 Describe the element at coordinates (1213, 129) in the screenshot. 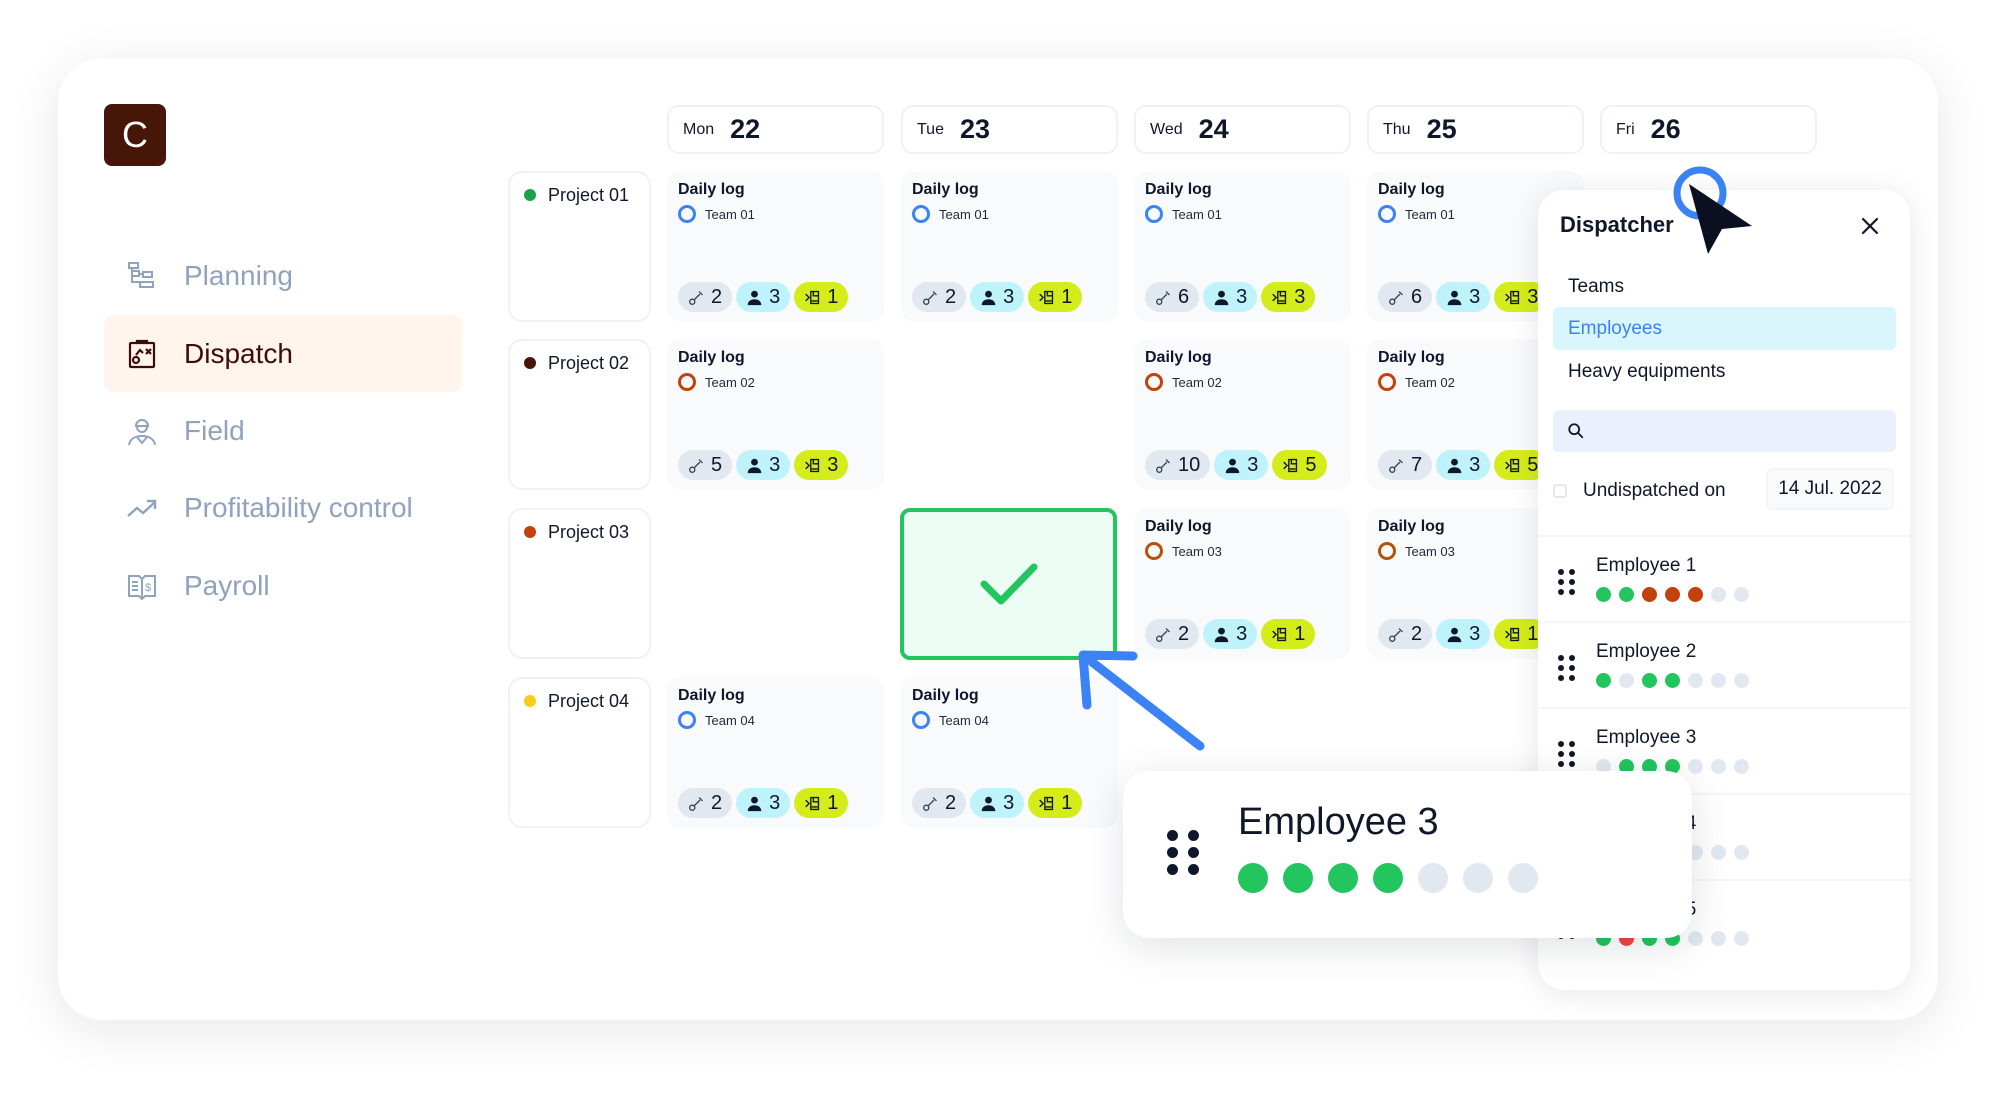

I see `day-date: 24` at that location.